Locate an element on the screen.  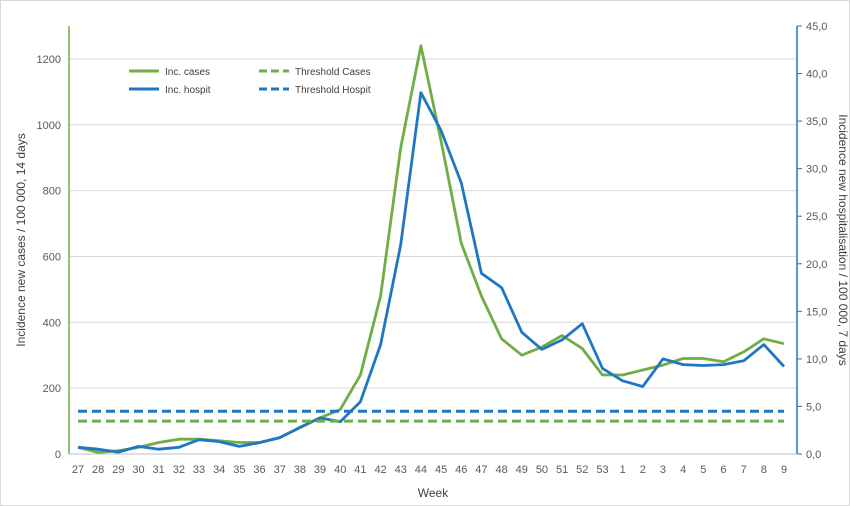
right-y-tick-label: 30,0 is located at coordinates (816, 170).